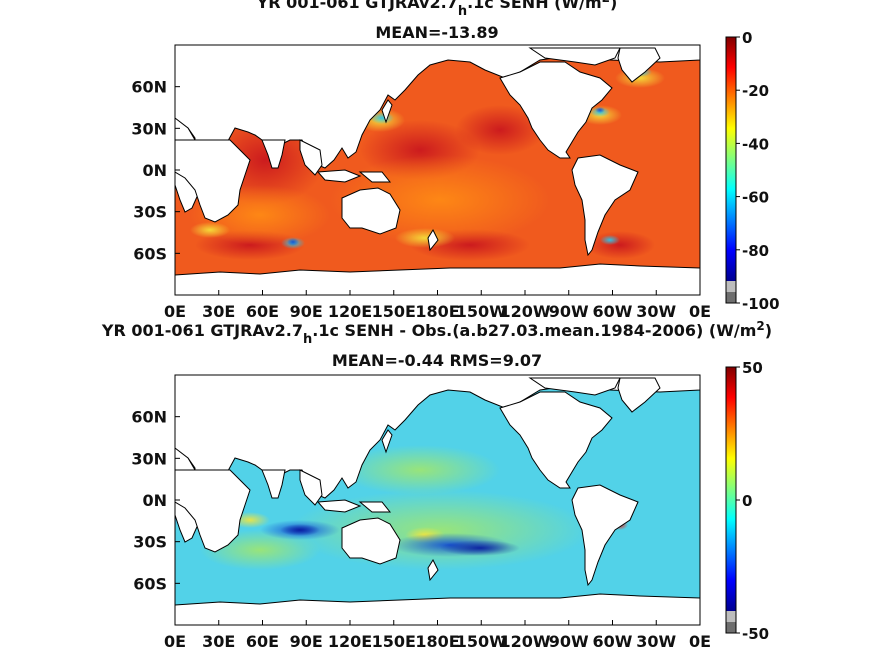 This screenshot has width=875, height=660. I want to click on colorbar-tick-label: 50, so click(752, 368).